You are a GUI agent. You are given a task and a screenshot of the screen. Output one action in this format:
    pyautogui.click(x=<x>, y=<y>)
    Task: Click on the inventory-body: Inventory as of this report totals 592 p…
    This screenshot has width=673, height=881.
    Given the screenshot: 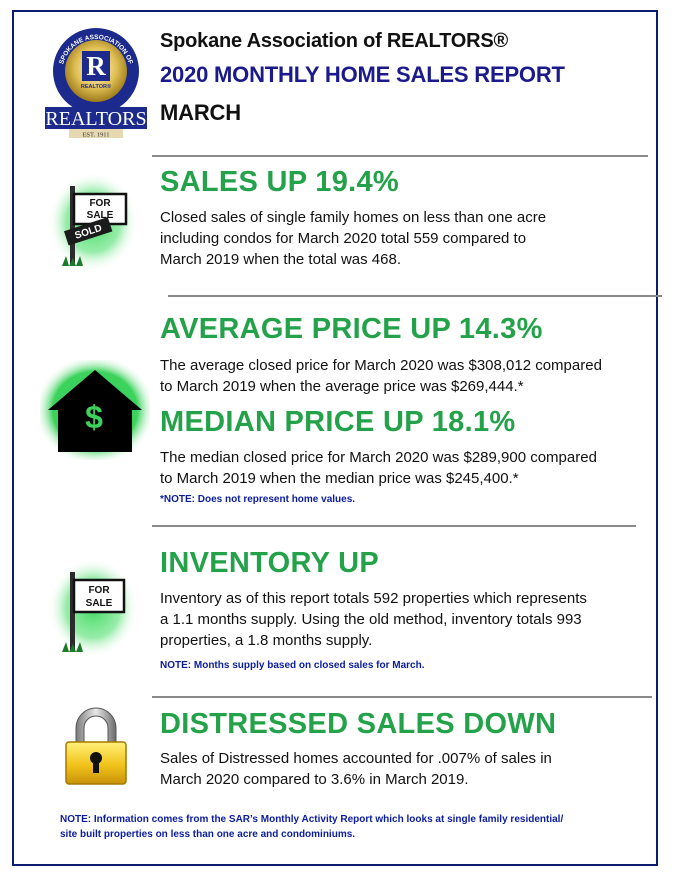 What is the action you would take?
    pyautogui.click(x=373, y=619)
    